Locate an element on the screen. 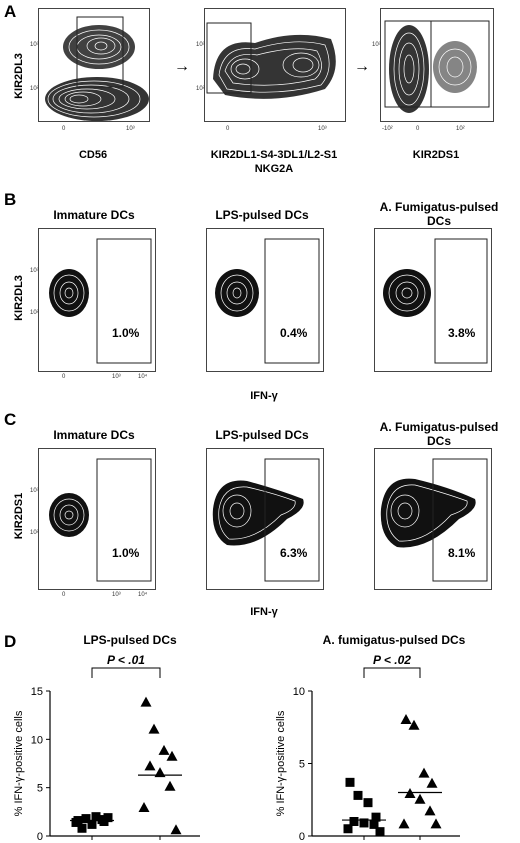 This screenshot has width=520, height=843. b-xtick-3: 10³ is located at coordinates (116, 377).